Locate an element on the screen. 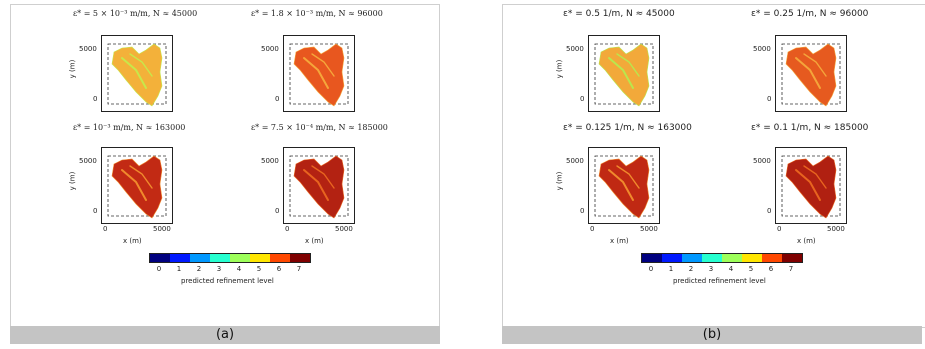 The height and width of the screenshot is (349, 925). subplot-title: ε* = 5 × 10⁻³ m/m, N ≈ 45000 is located at coordinates (135, 13).